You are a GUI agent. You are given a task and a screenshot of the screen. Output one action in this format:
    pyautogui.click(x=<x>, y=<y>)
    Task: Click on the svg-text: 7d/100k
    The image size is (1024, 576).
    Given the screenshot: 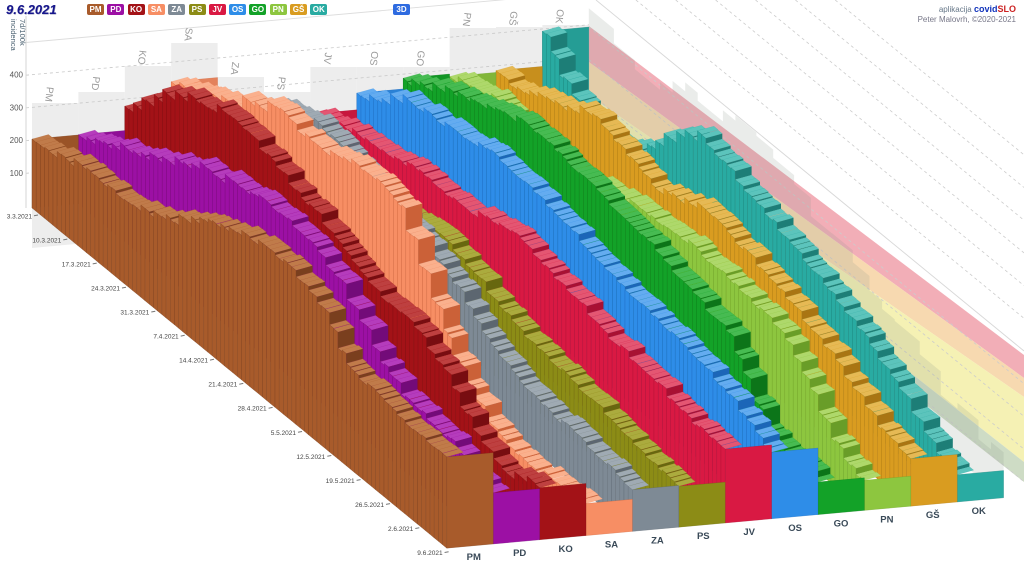 What is the action you would take?
    pyautogui.click(x=22, y=32)
    